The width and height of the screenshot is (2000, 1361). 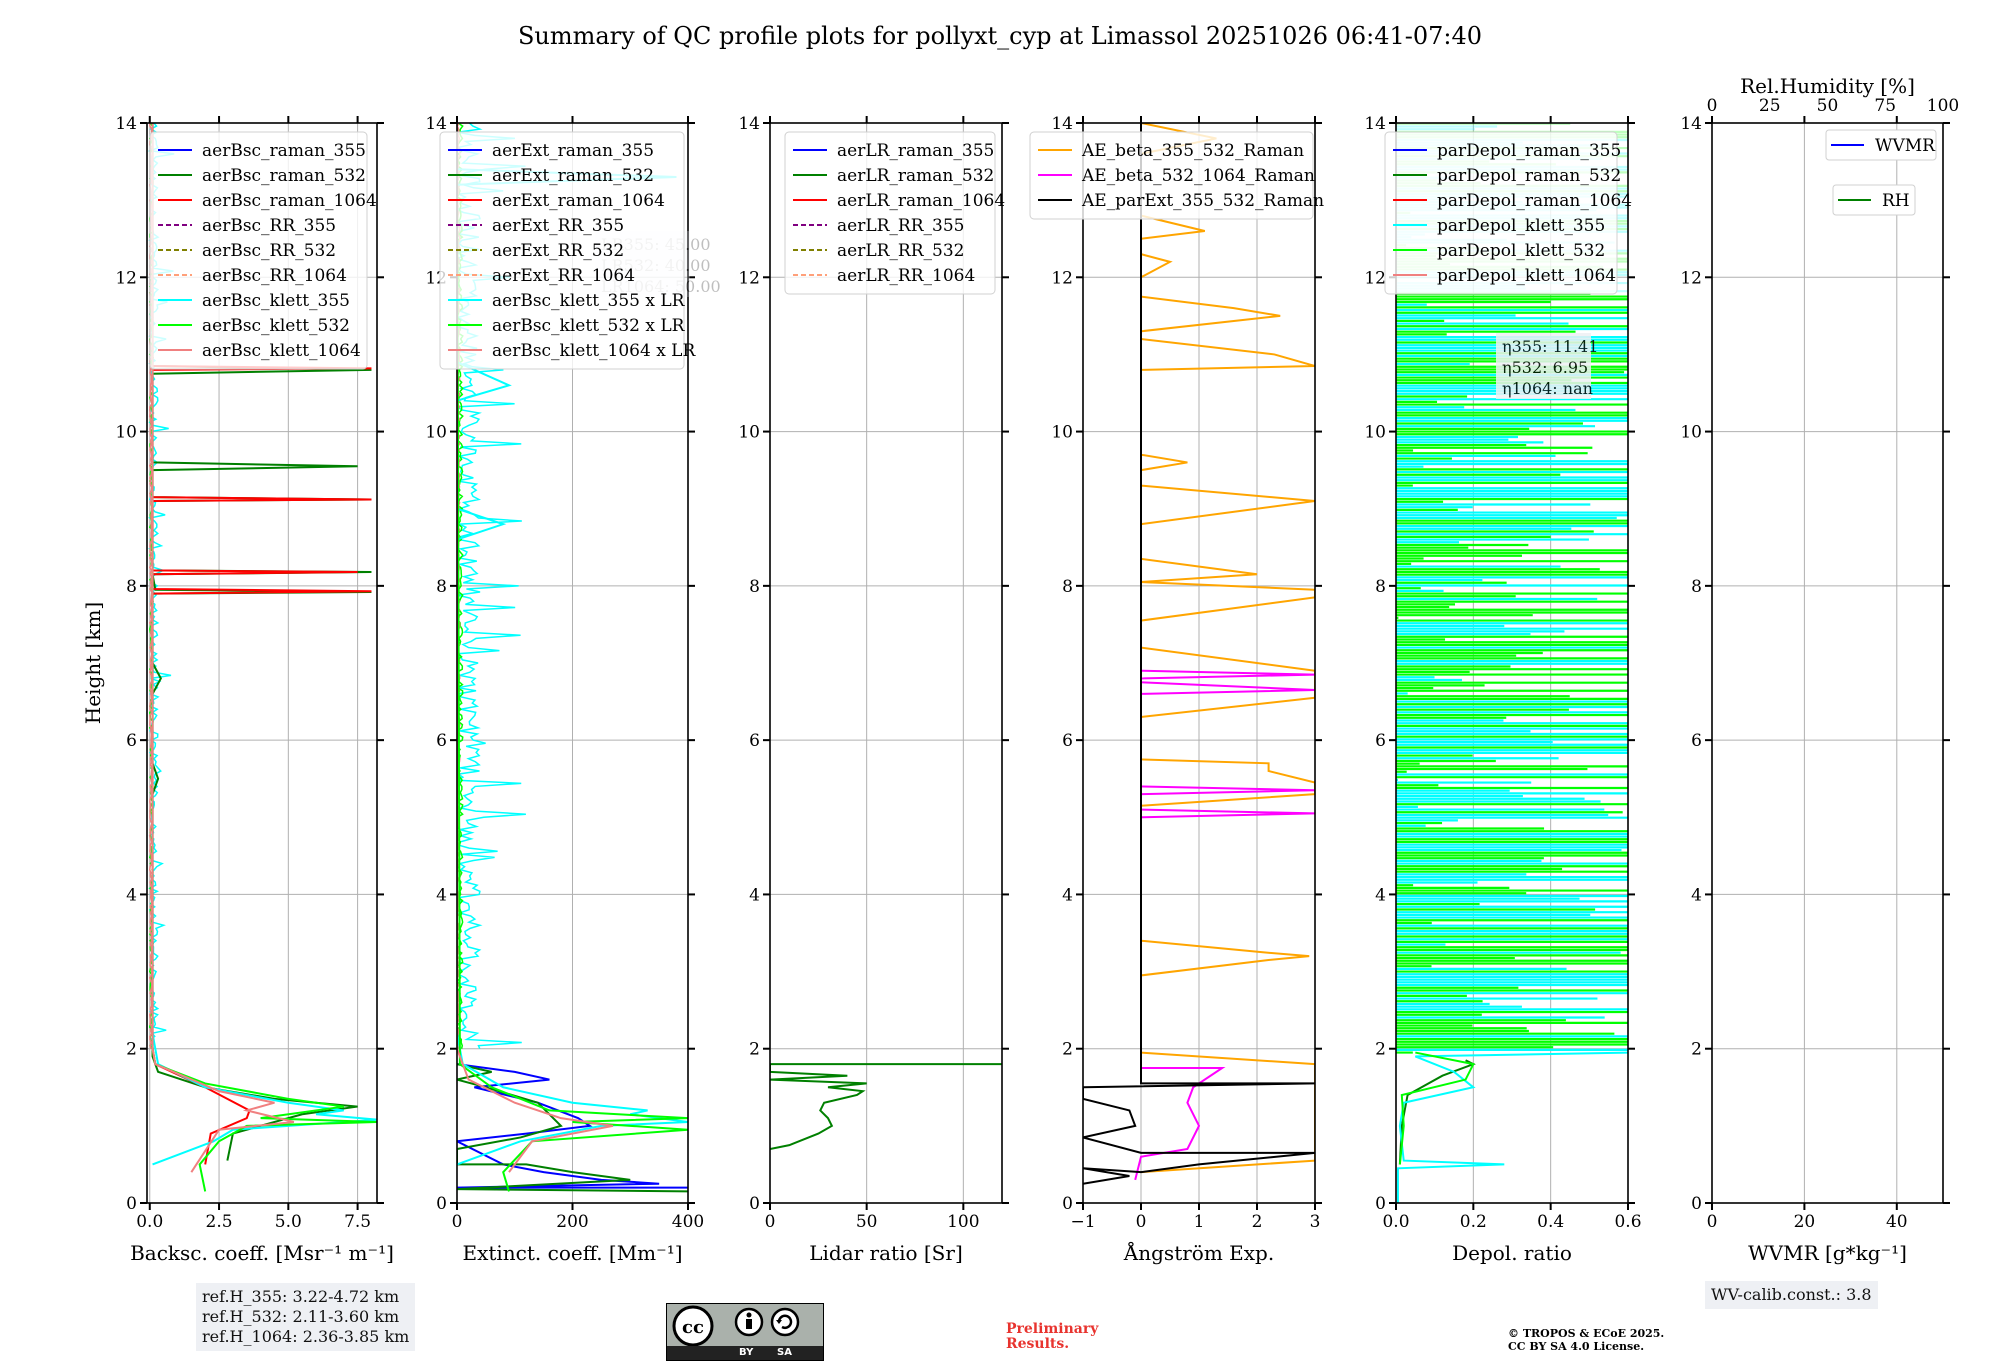 I want to click on annotation-line: η532: 6.95, so click(x=1545, y=367).